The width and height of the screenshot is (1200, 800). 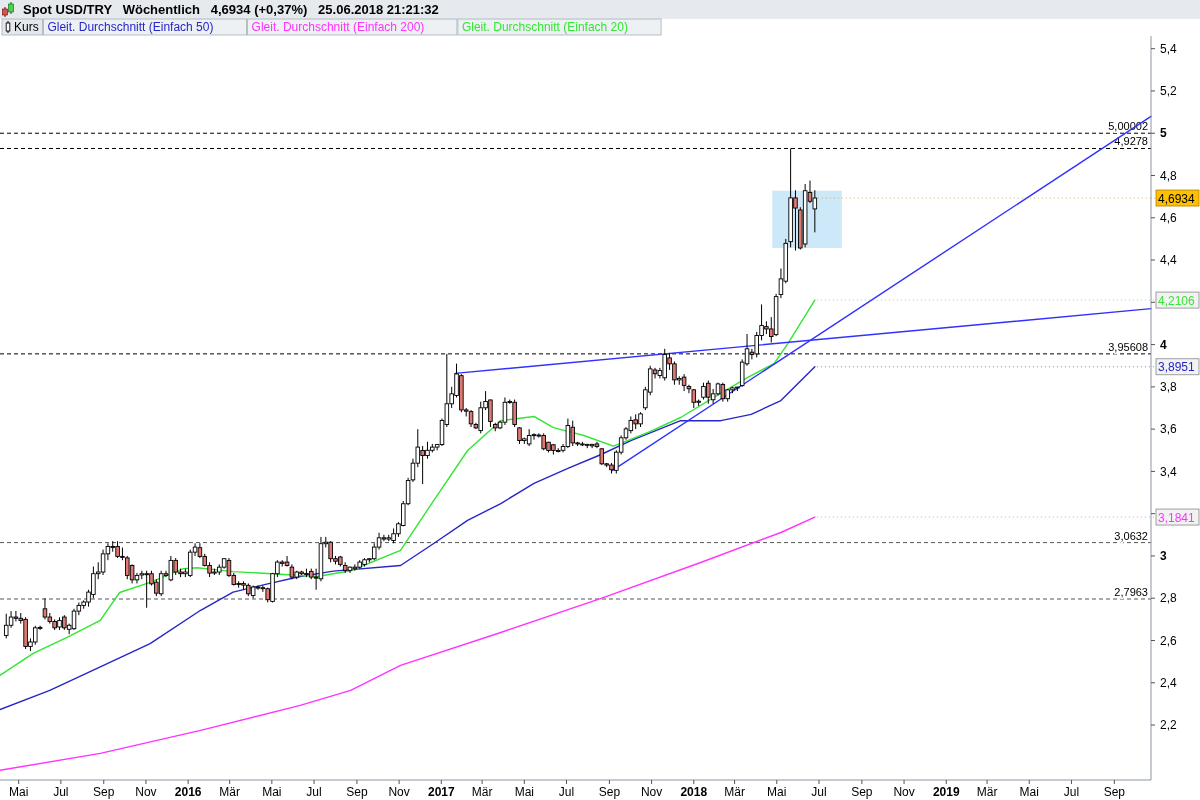 I want to click on text: Gleit. Durchschnitt (Einfach 200), so click(x=338, y=27).